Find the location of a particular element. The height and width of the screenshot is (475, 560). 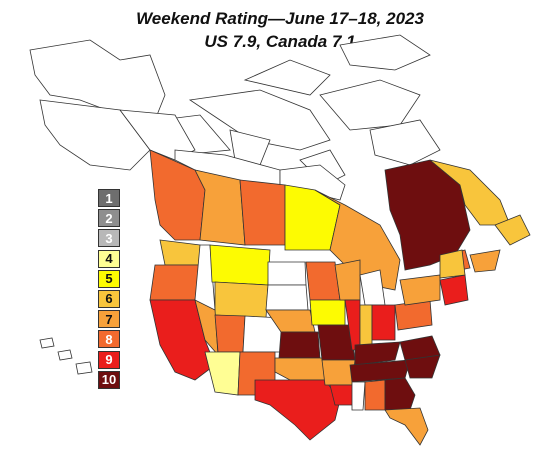

legend-label-9: 9 is located at coordinates (109, 359).